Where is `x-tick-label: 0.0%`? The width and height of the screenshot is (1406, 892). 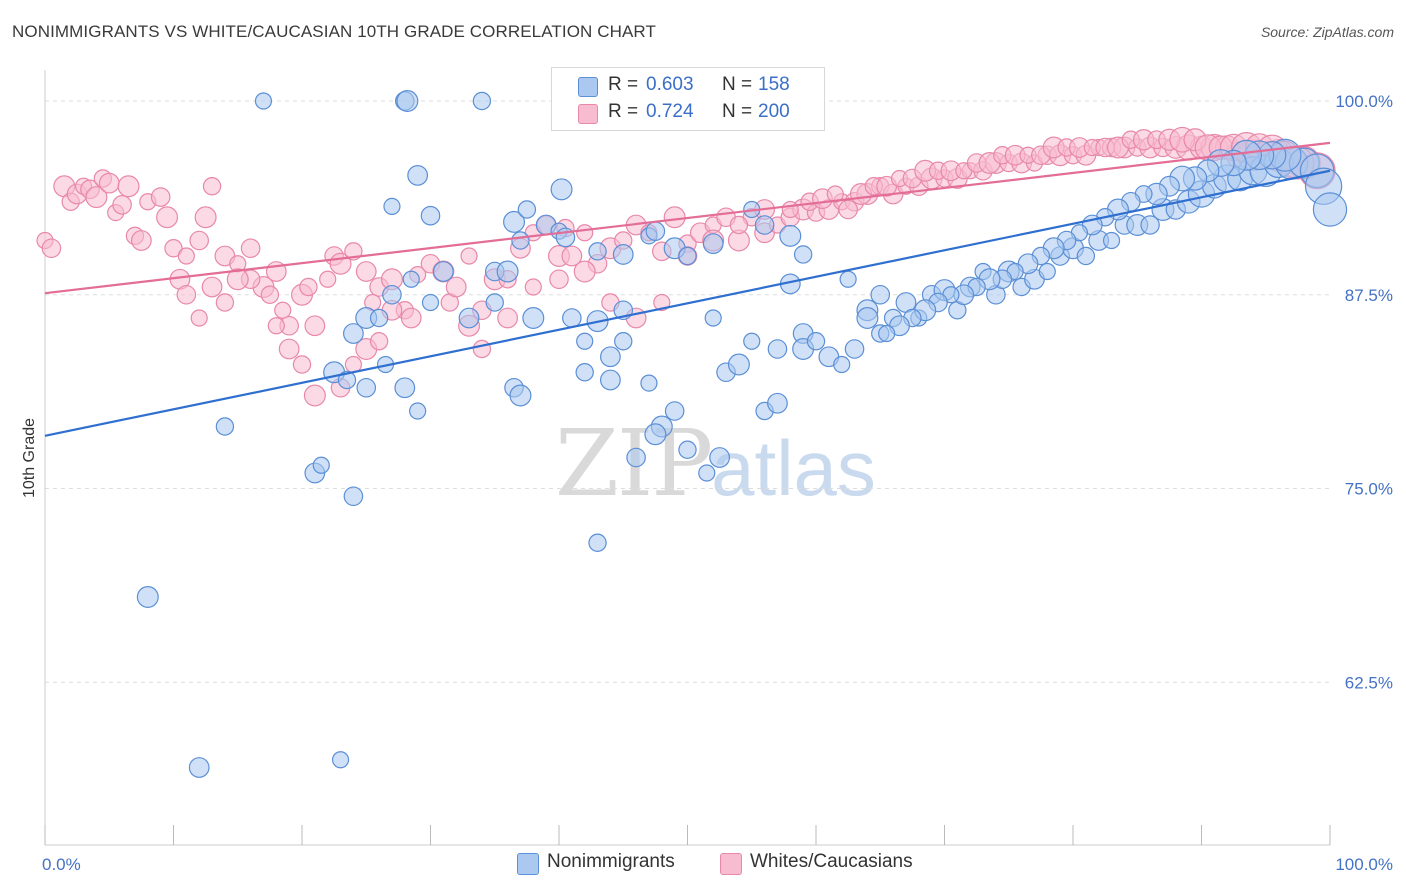
x-tick-label: 0.0% is located at coordinates (61, 864).